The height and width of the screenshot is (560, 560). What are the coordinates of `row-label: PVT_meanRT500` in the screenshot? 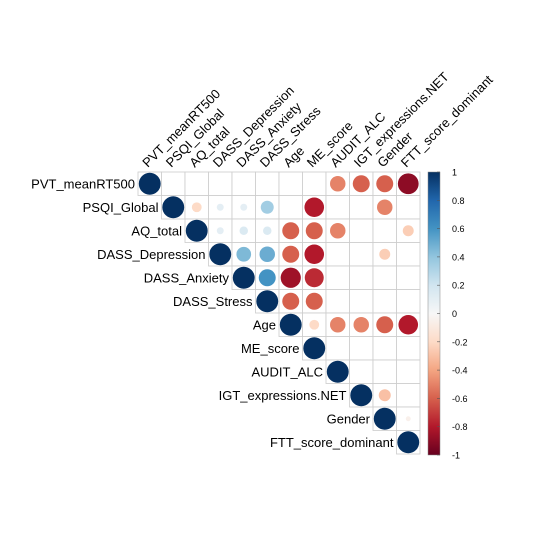 It's located at (83, 183).